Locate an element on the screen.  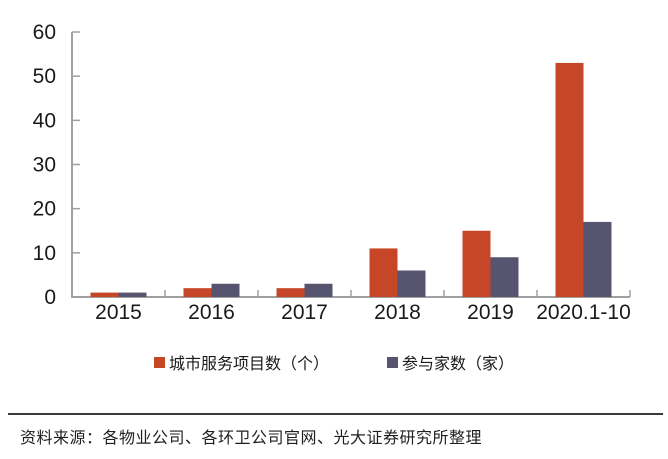
bar-series0-2016 is located at coordinates (197, 292).